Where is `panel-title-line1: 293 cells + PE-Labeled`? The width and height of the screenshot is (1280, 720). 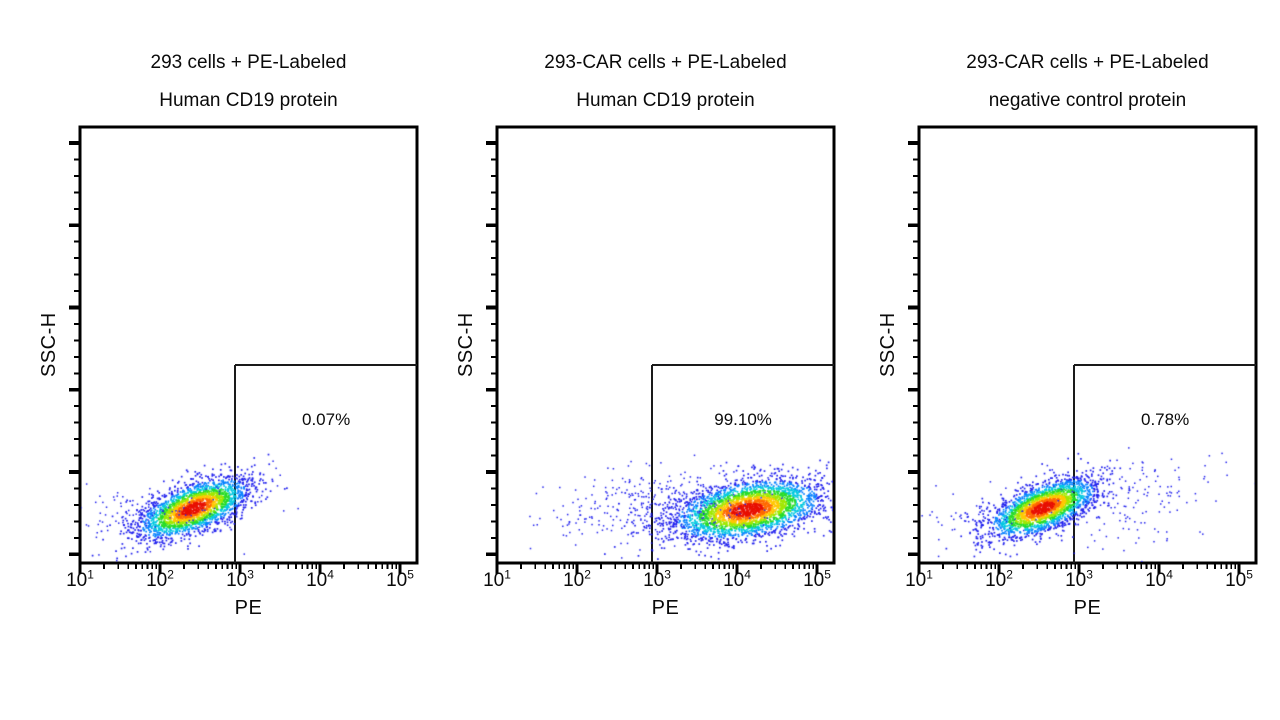 panel-title-line1: 293 cells + PE-Labeled is located at coordinates (248, 62).